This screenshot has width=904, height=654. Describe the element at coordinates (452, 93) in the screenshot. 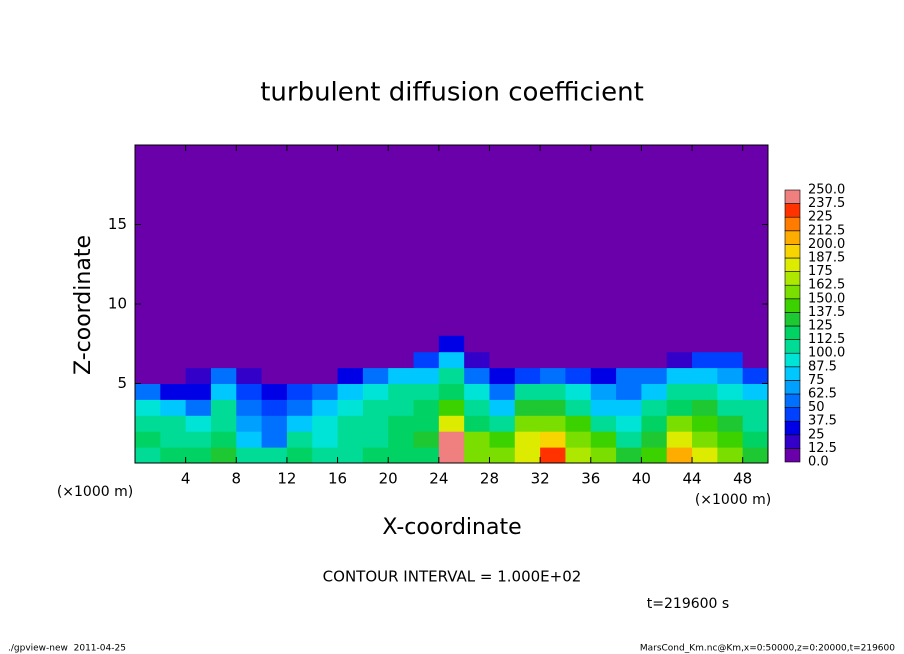

I see `chart-title: turbulent diffusion coefficient` at that location.